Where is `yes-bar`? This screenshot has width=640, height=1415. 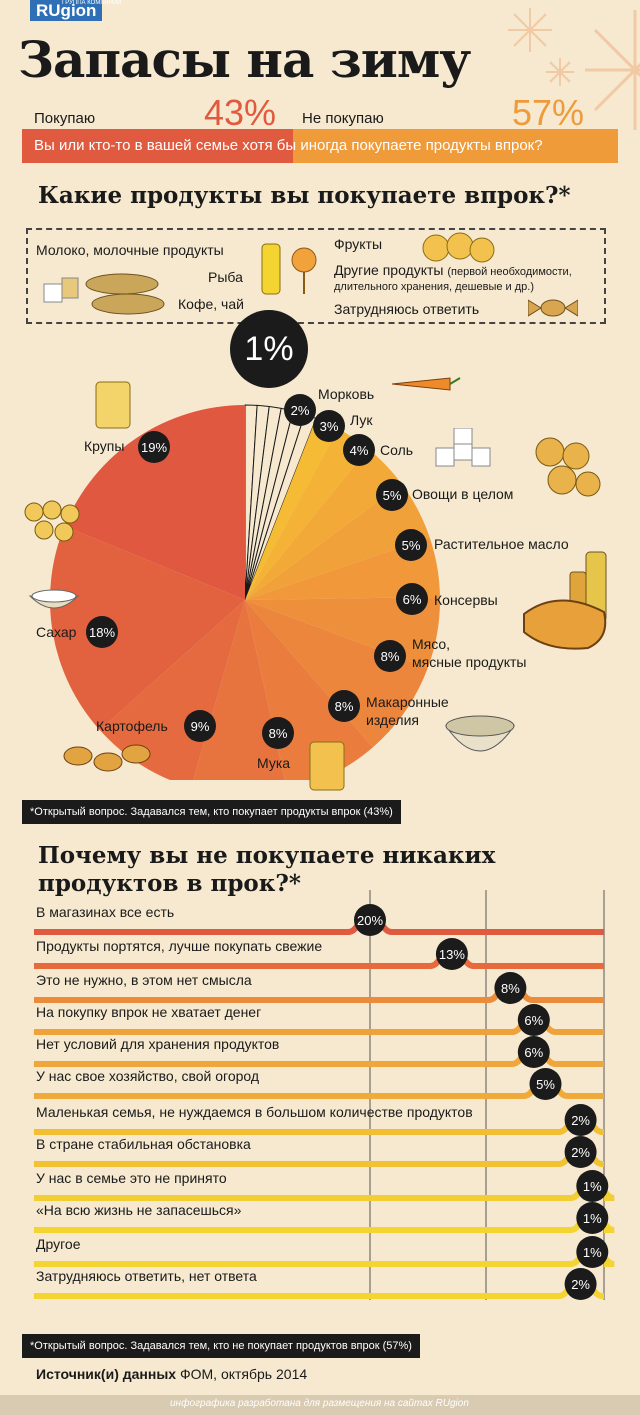 yes-bar is located at coordinates (157, 146).